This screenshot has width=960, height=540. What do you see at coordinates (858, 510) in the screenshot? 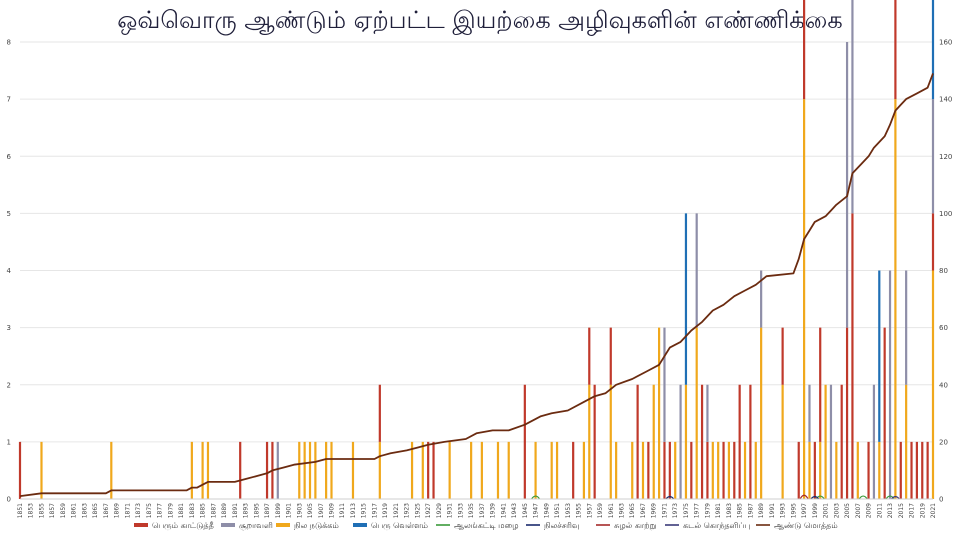
I see `x-tick-label: 2007` at bounding box center [858, 510].